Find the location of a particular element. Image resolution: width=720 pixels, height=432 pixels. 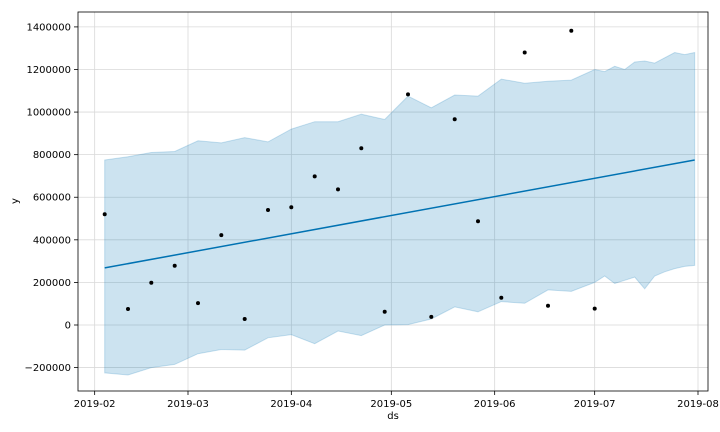

y-tick-label: 0 is located at coordinates (68, 325).